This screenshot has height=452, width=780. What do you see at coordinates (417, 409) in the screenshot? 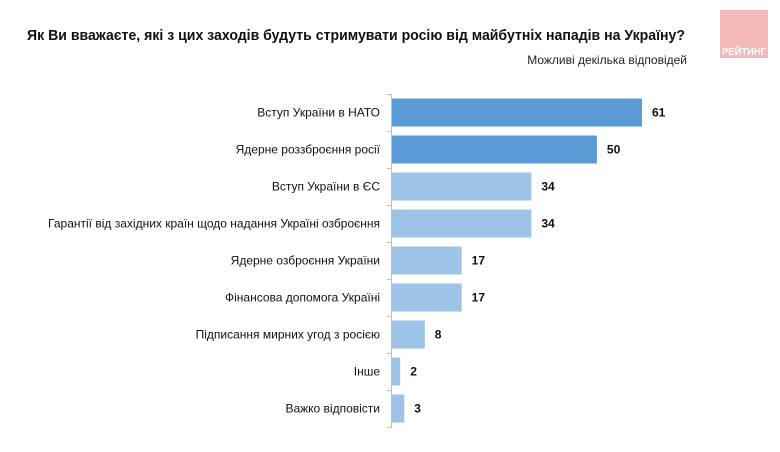
I see `data-label: 3` at bounding box center [417, 409].